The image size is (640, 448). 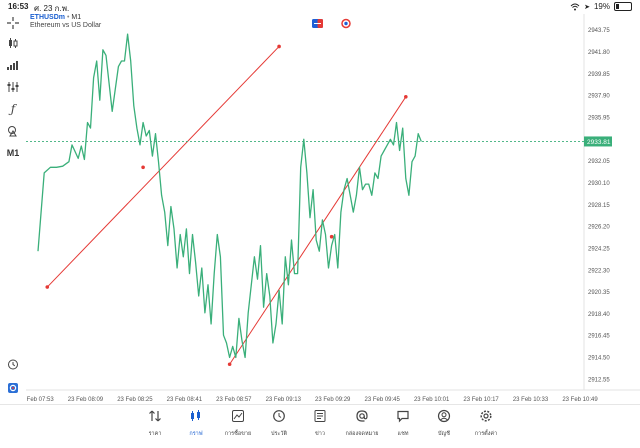 I want to click on time-tick-label: 23 Feb 09:29, so click(x=333, y=400).